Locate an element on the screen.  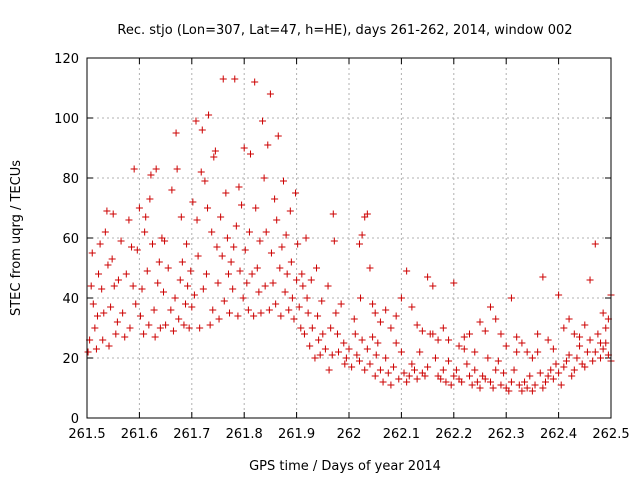
y-tick-label: 20 is located at coordinates (70, 359).